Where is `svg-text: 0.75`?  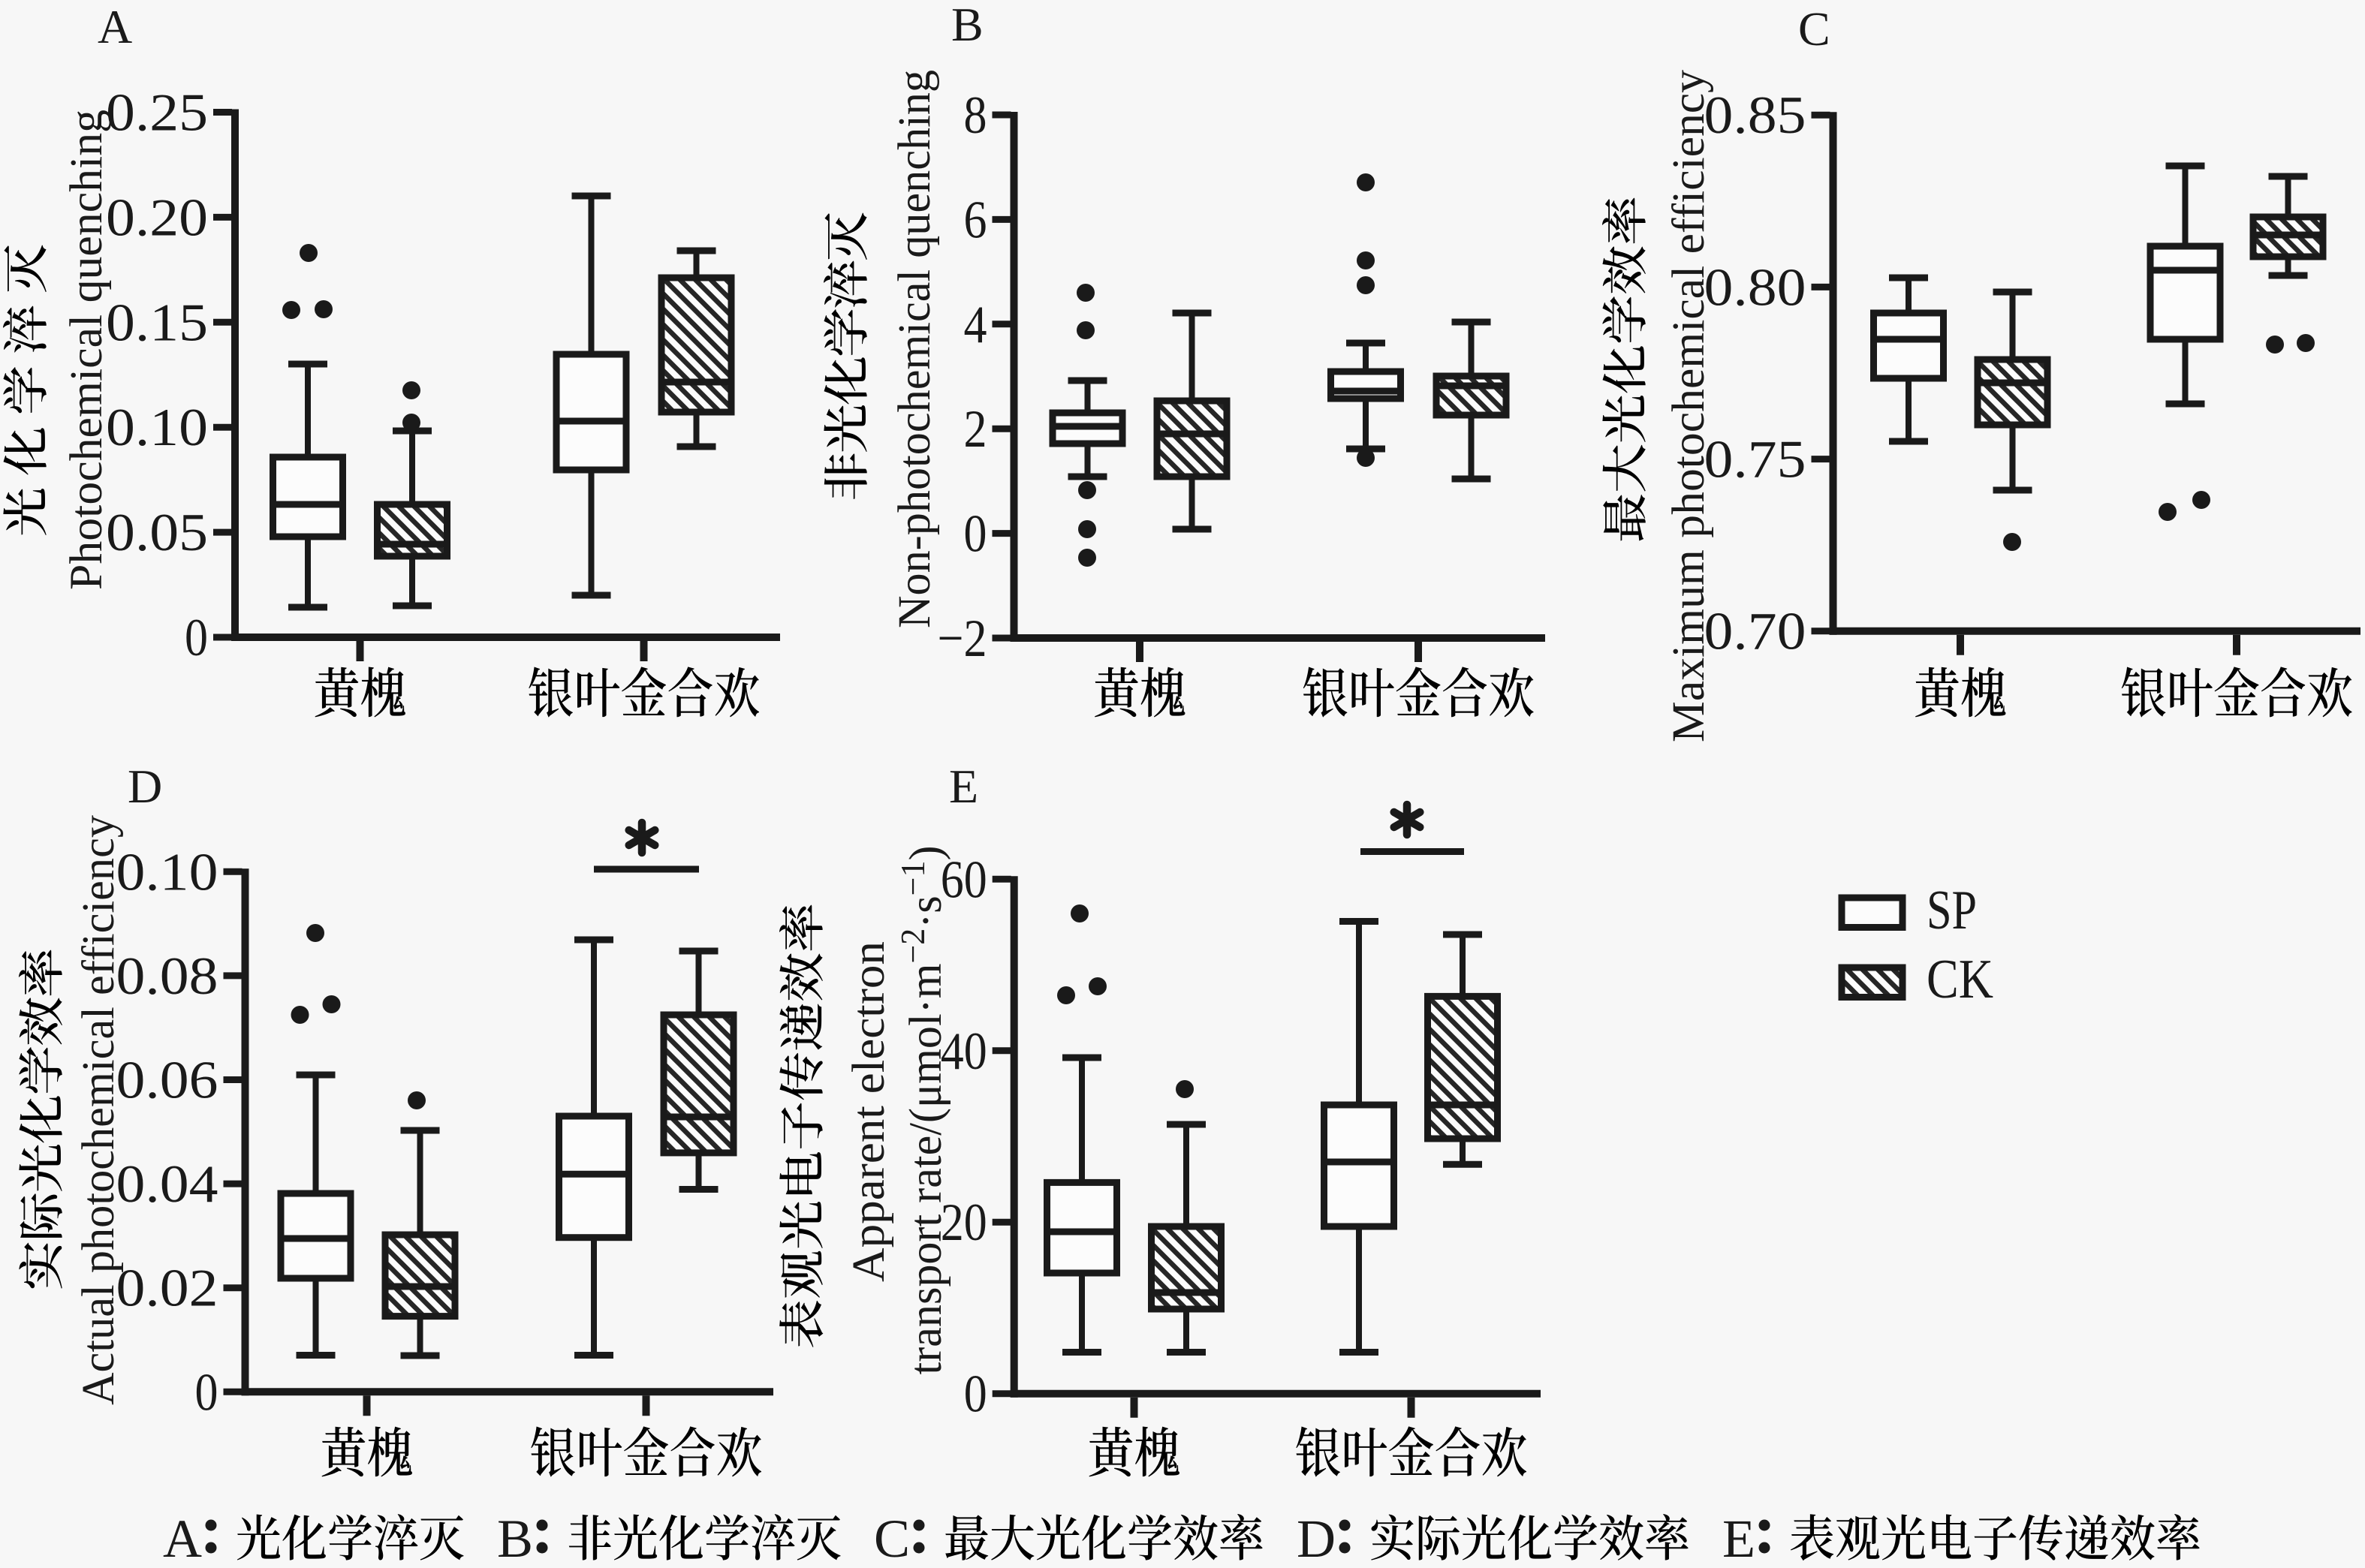
svg-text: 0.75 is located at coordinates (1755, 460).